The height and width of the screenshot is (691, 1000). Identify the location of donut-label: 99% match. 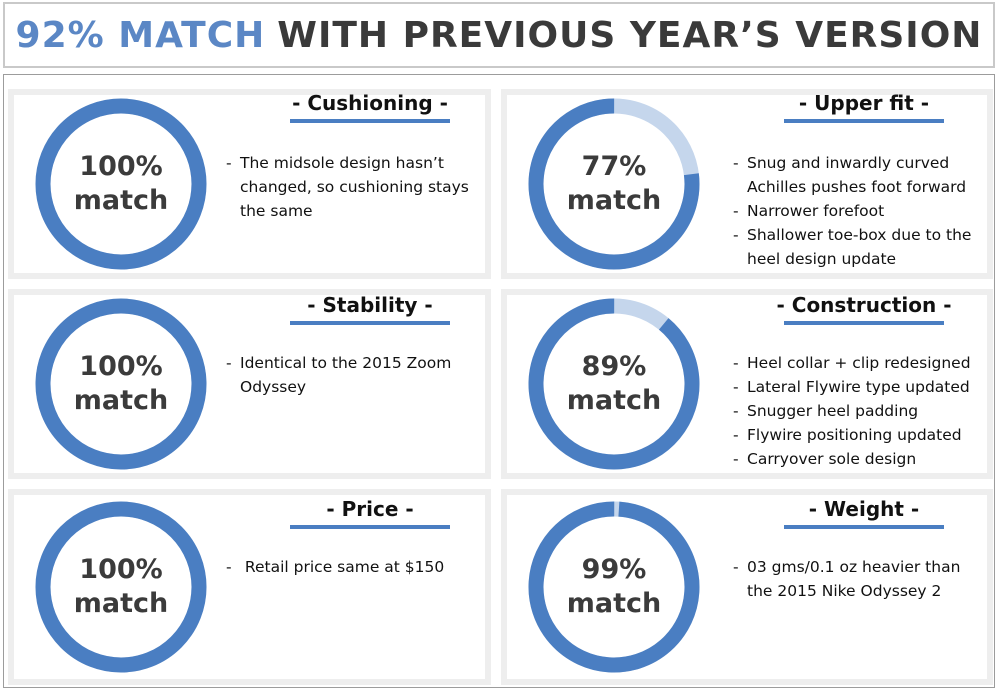
(614, 587).